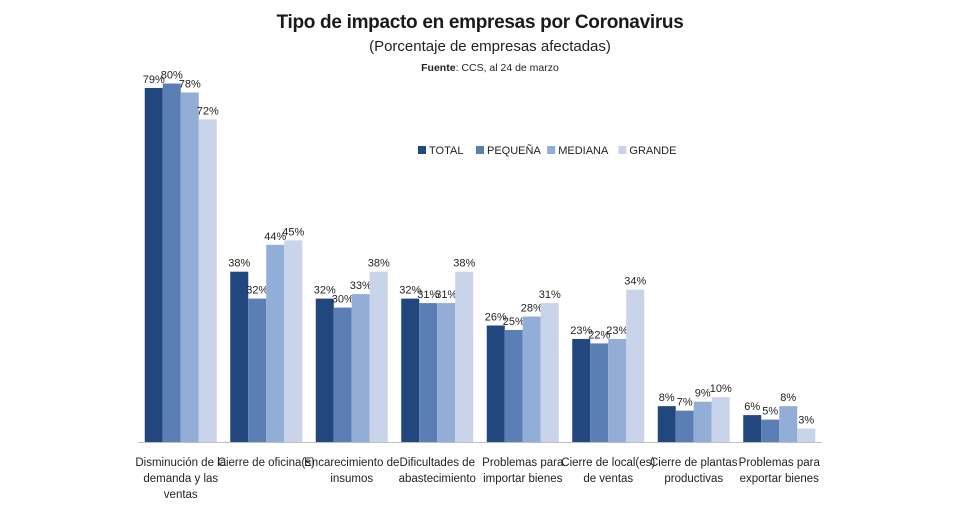 The height and width of the screenshot is (512, 960). Describe the element at coordinates (266, 463) in the screenshot. I see `x-tick-label: Cierre de oficina(s)` at that location.